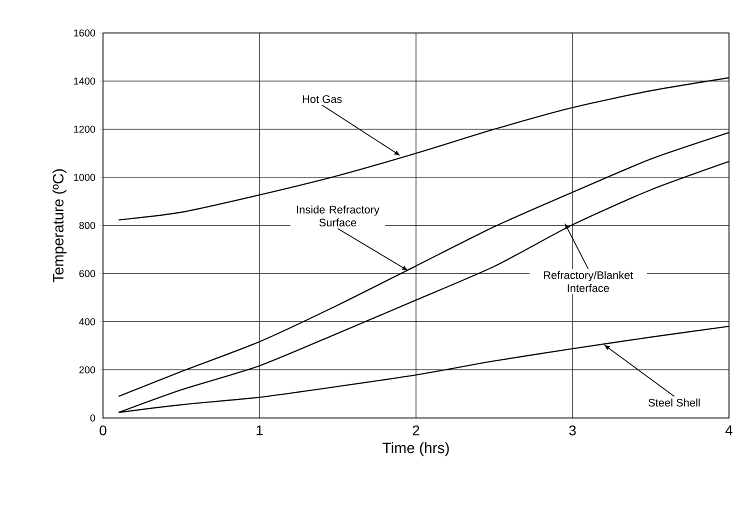 The image size is (737, 516). What do you see at coordinates (93, 418) in the screenshot?
I see `y-tick-label: 0` at bounding box center [93, 418].